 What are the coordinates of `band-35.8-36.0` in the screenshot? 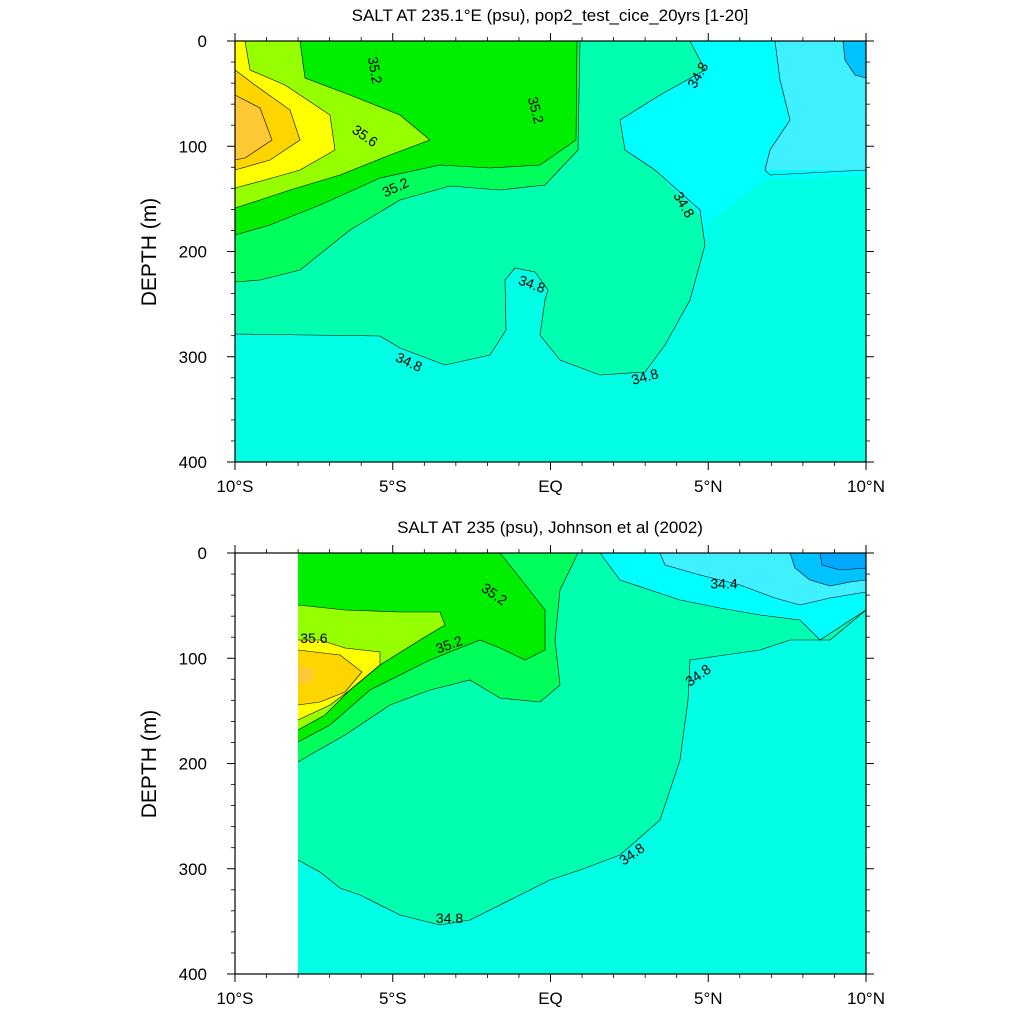 It's located at (330, 677).